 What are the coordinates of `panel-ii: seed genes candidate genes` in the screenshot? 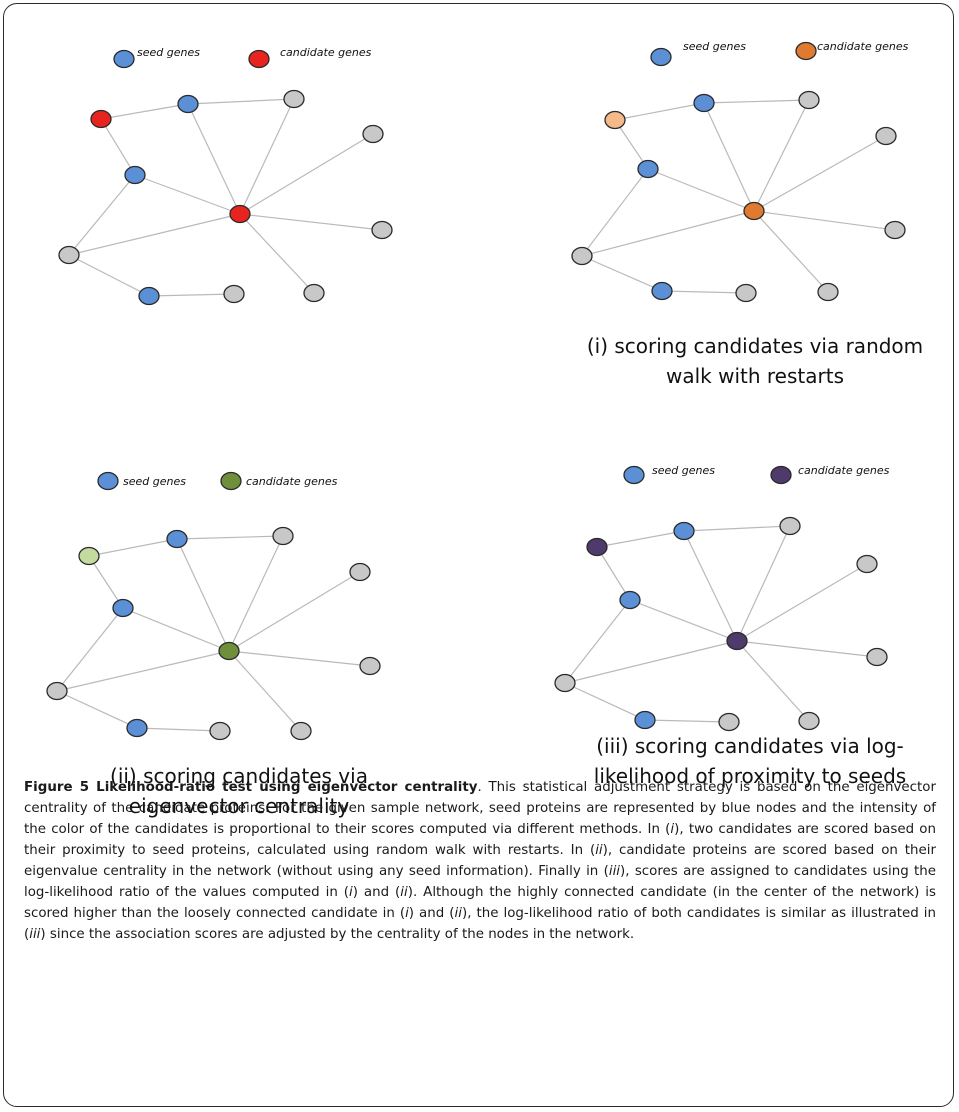 It's located at (213, 606).